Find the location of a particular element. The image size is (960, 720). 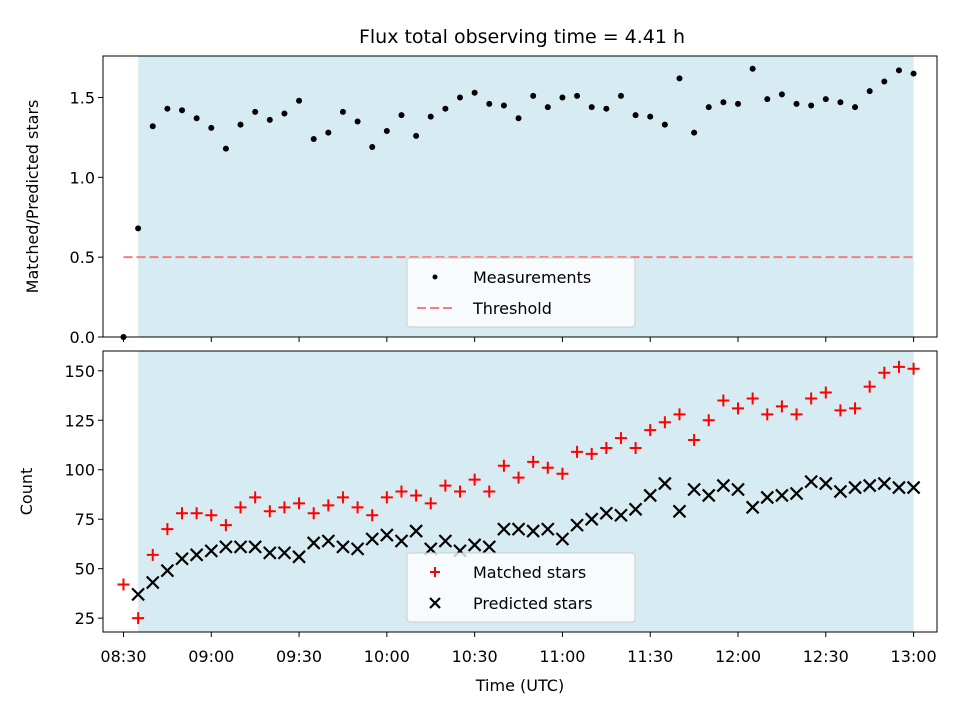

x-tick-label: 13:00 is located at coordinates (914, 656).